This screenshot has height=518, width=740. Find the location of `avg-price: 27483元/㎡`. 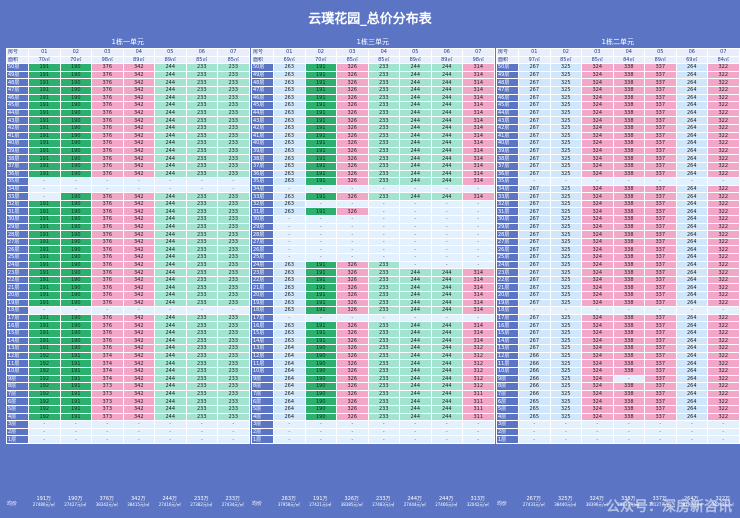

avg-price: 27483元/㎡ is located at coordinates (383, 504).